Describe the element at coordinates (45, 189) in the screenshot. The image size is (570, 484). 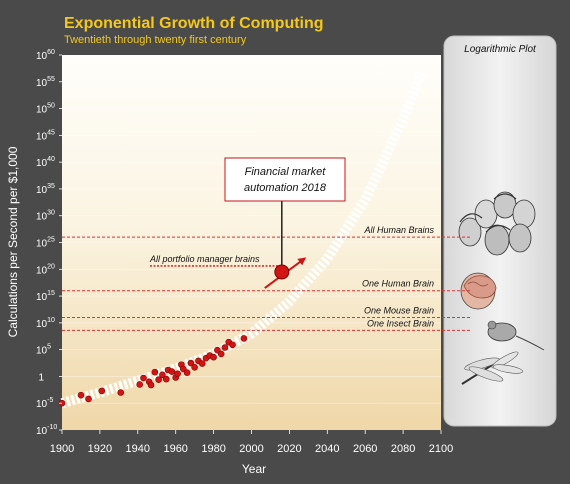
I see `y-tick-label: 1035` at that location.